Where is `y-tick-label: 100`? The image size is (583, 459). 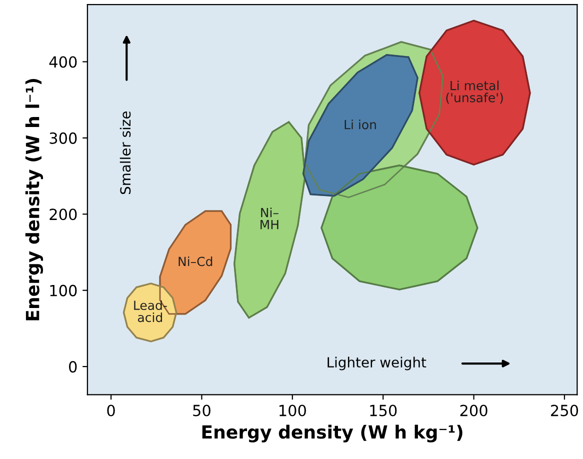
y-tick-label: 100 is located at coordinates (63, 290).